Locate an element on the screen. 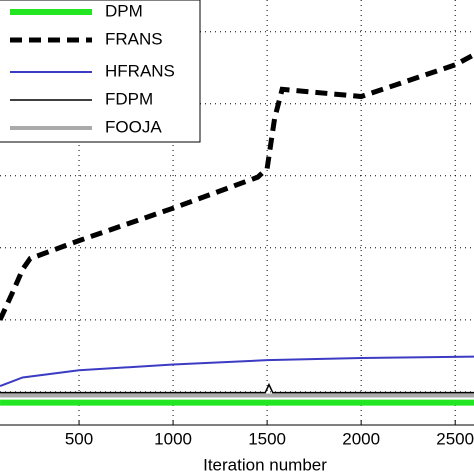  legend-label: FRANS is located at coordinates (134, 38).